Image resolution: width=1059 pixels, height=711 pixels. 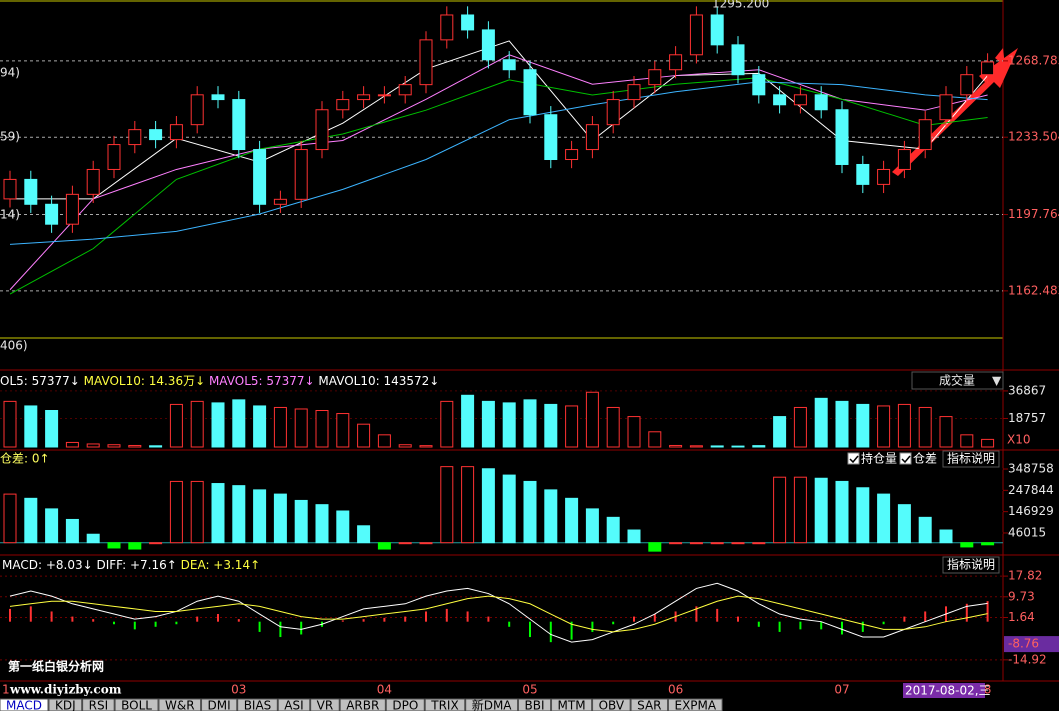 What do you see at coordinates (498, 612) in the screenshot?
I see `diff-line` at bounding box center [498, 612].